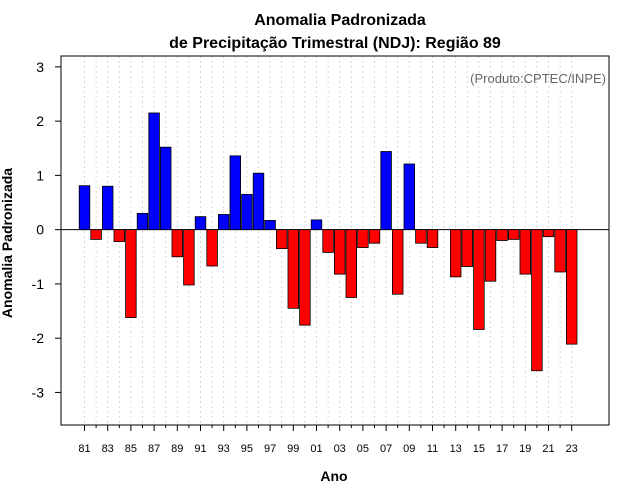 The height and width of the screenshot is (500, 640). Describe the element at coordinates (467, 248) in the screenshot. I see `bar-2014` at that location.